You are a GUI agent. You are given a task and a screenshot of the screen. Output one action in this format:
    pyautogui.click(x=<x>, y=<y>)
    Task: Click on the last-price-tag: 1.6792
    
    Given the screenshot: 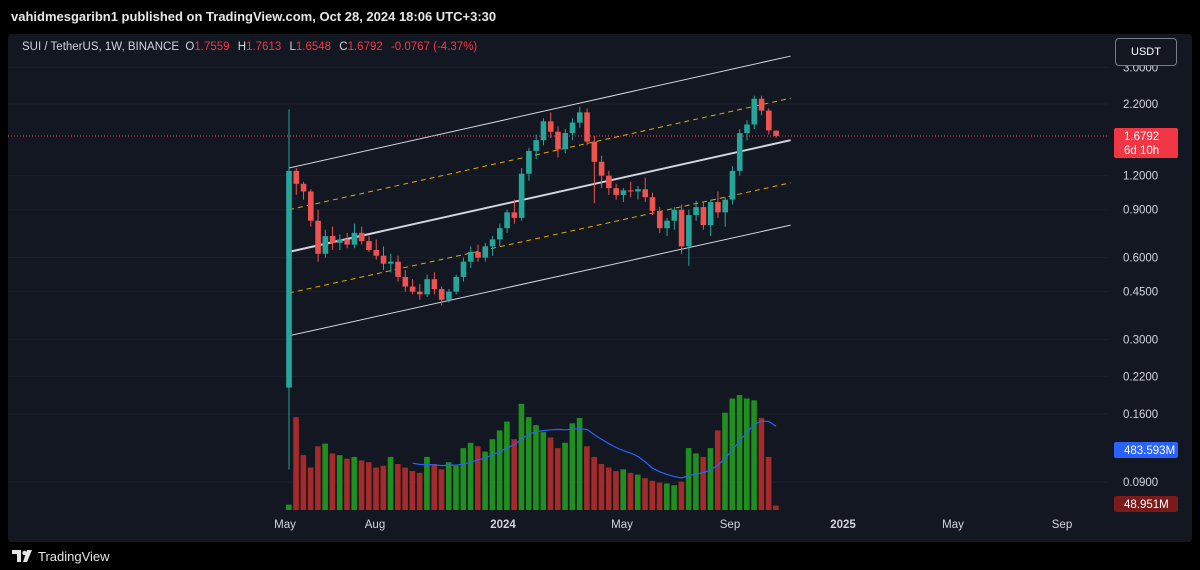 What is the action you would take?
    pyautogui.click(x=1141, y=137)
    